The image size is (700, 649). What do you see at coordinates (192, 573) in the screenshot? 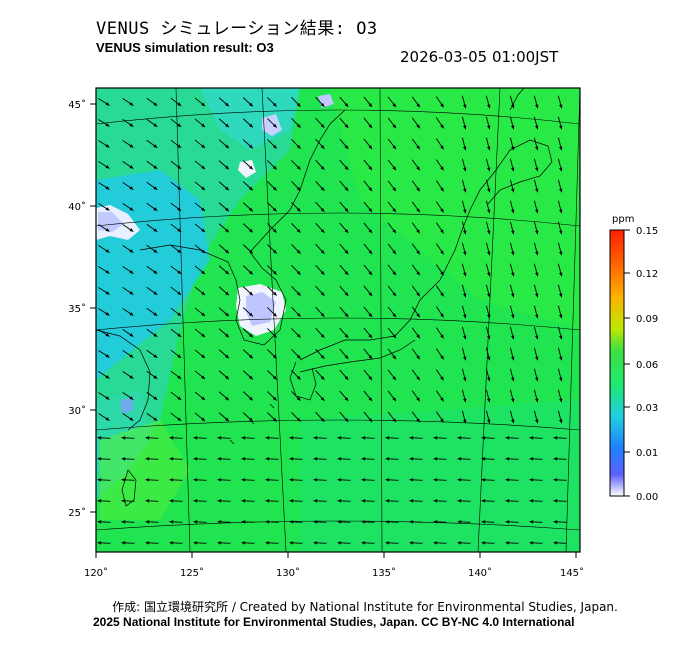
I see `lon-tick-label: 125˚` at bounding box center [192, 573].